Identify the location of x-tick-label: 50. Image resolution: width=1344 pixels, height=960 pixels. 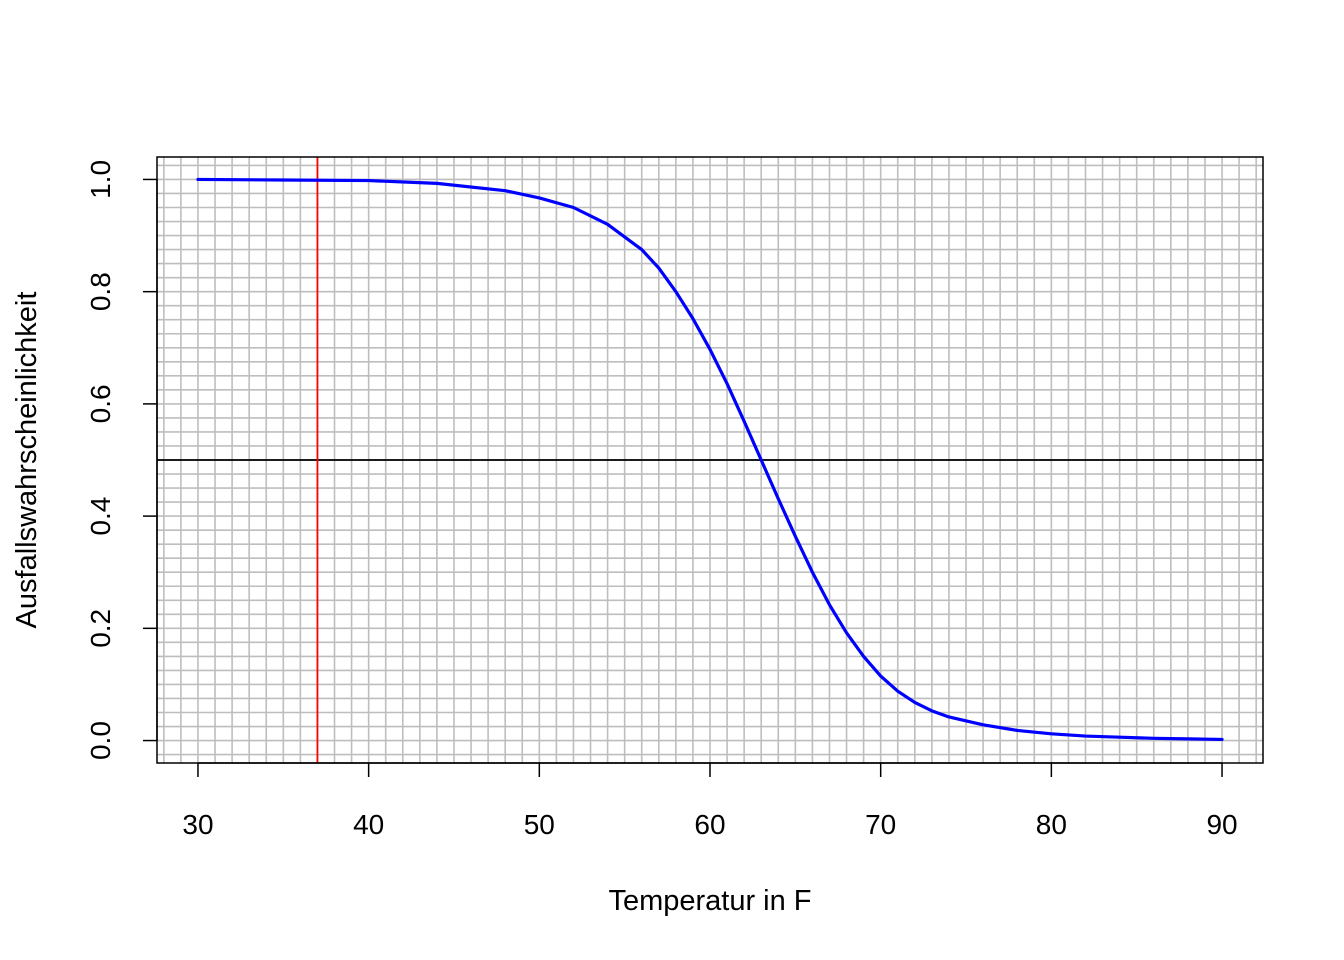
(539, 824).